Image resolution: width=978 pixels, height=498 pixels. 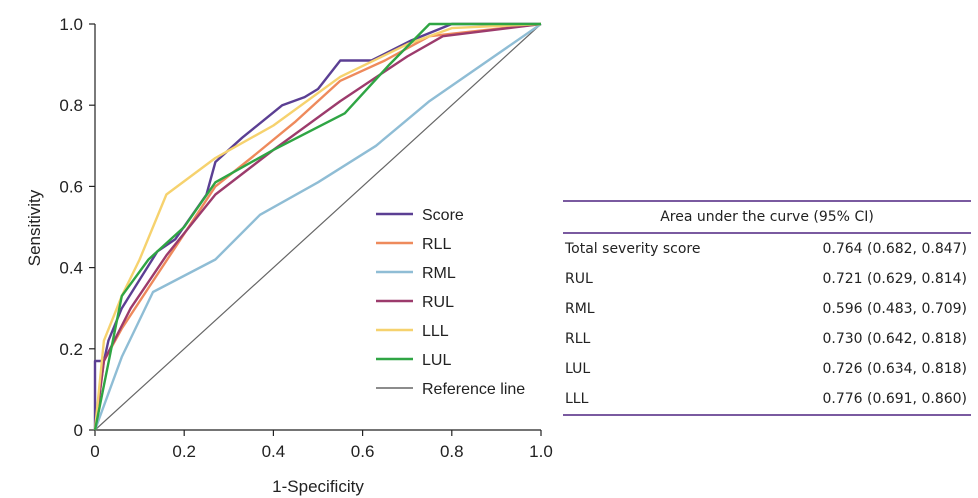 What do you see at coordinates (767, 279) in the screenshot?
I see `auc-table-row: RUL 0.721 (0.629, 0.814)` at bounding box center [767, 279].